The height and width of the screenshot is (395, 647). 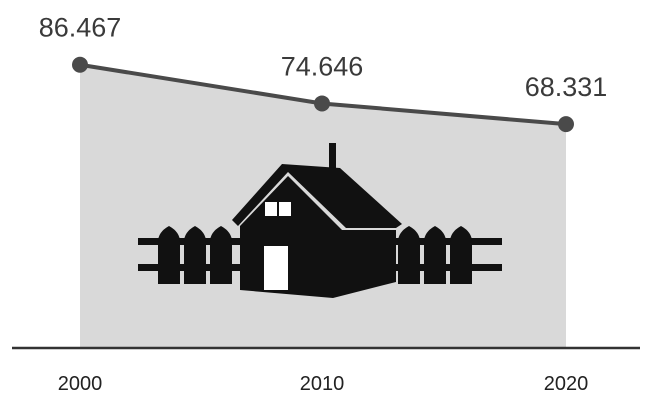 What do you see at coordinates (566, 384) in the screenshot?
I see `x-tick-label-2020: 2020` at bounding box center [566, 384].